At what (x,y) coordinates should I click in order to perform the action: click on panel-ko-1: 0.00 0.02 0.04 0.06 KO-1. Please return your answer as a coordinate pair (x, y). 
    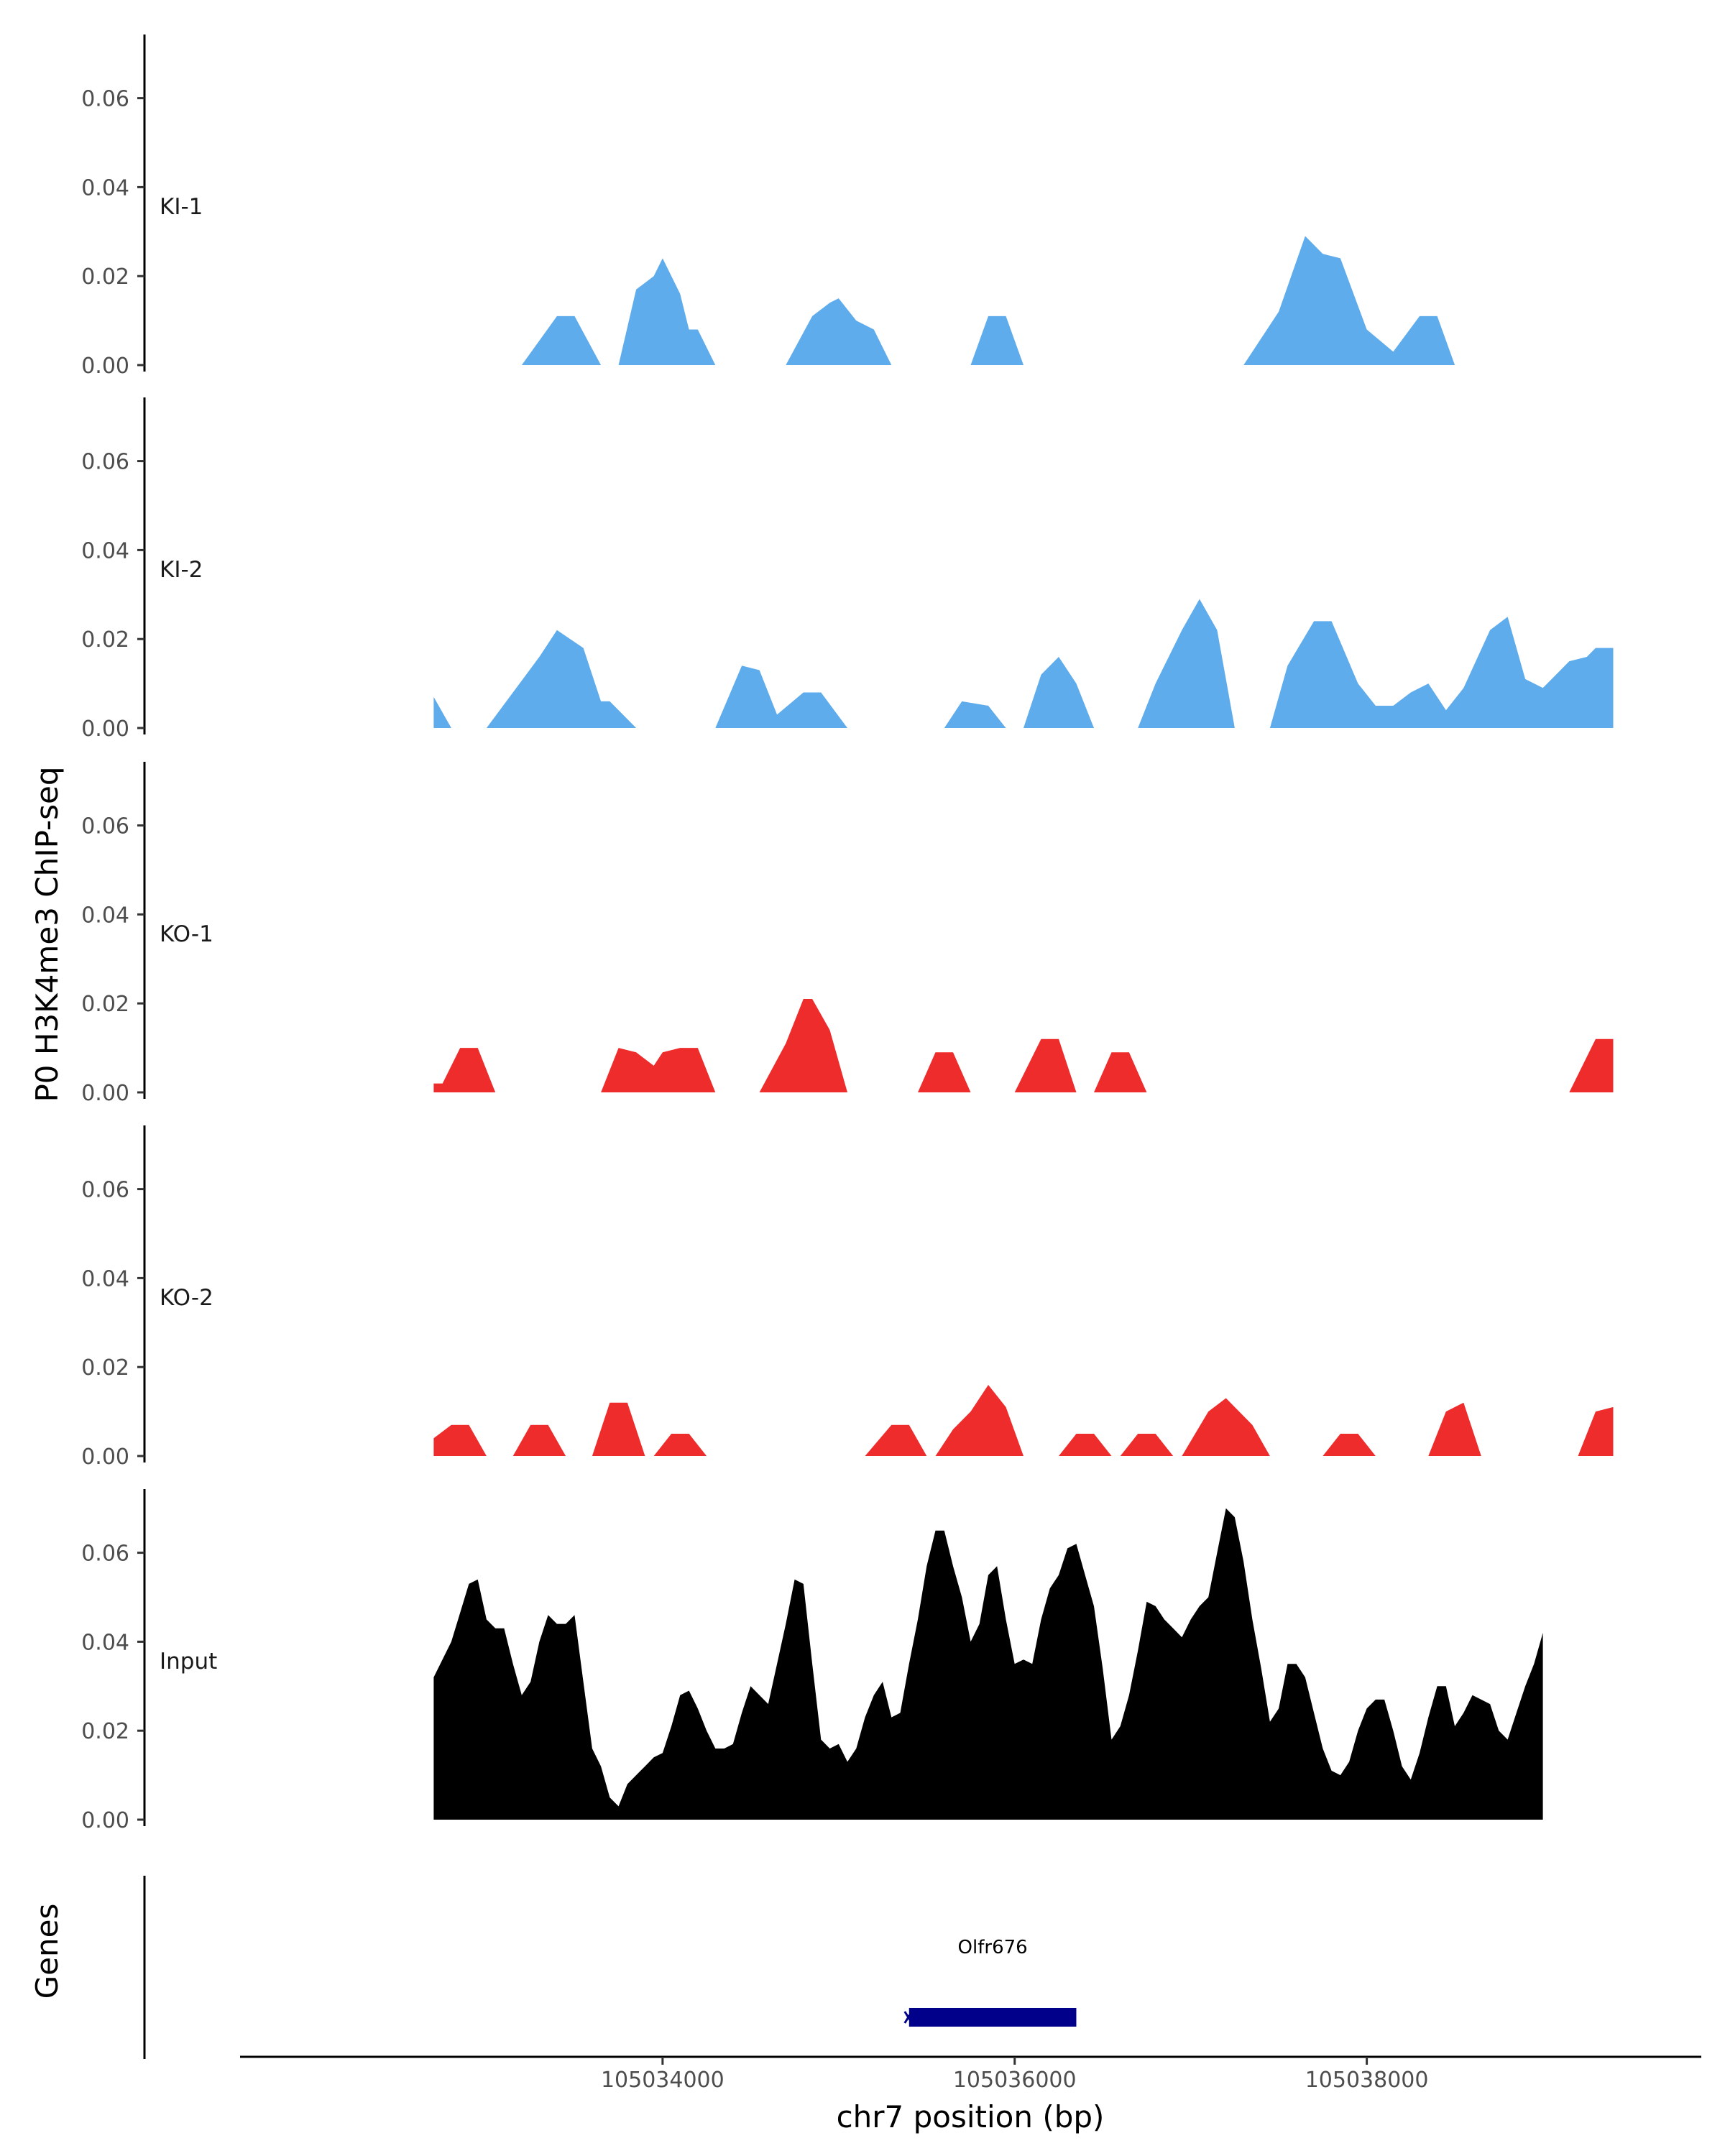
    Looking at the image, I should click on (847, 934).